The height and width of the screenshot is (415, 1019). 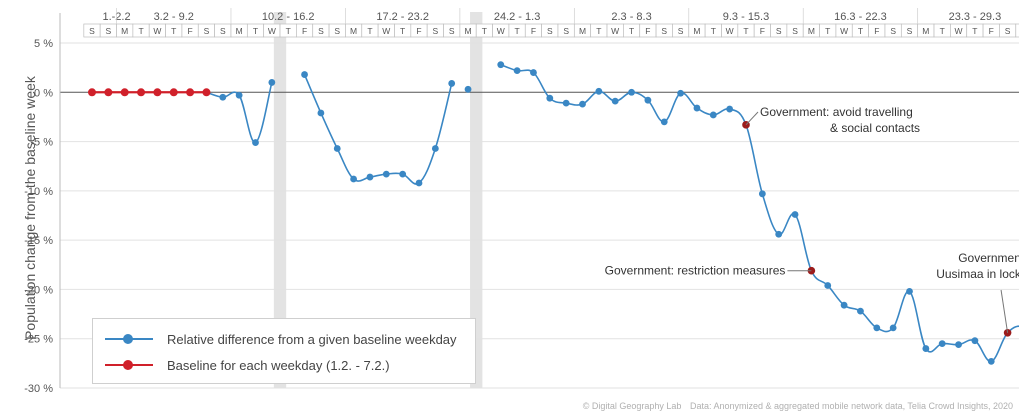 What do you see at coordinates (174, 17) in the screenshot?
I see `week-label: 3.2 - 9.2` at bounding box center [174, 17].